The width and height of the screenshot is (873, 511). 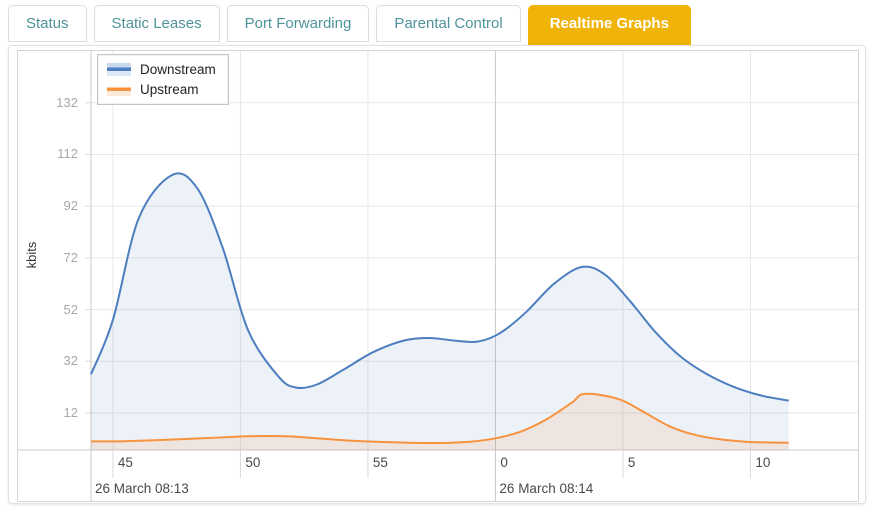 I want to click on x-date-label: 26 March 08:13, so click(x=142, y=488).